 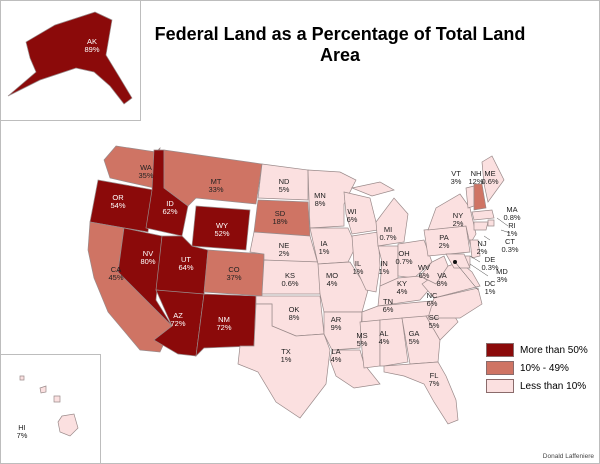 I want to click on state-abbr: CT, so click(x=510, y=241).